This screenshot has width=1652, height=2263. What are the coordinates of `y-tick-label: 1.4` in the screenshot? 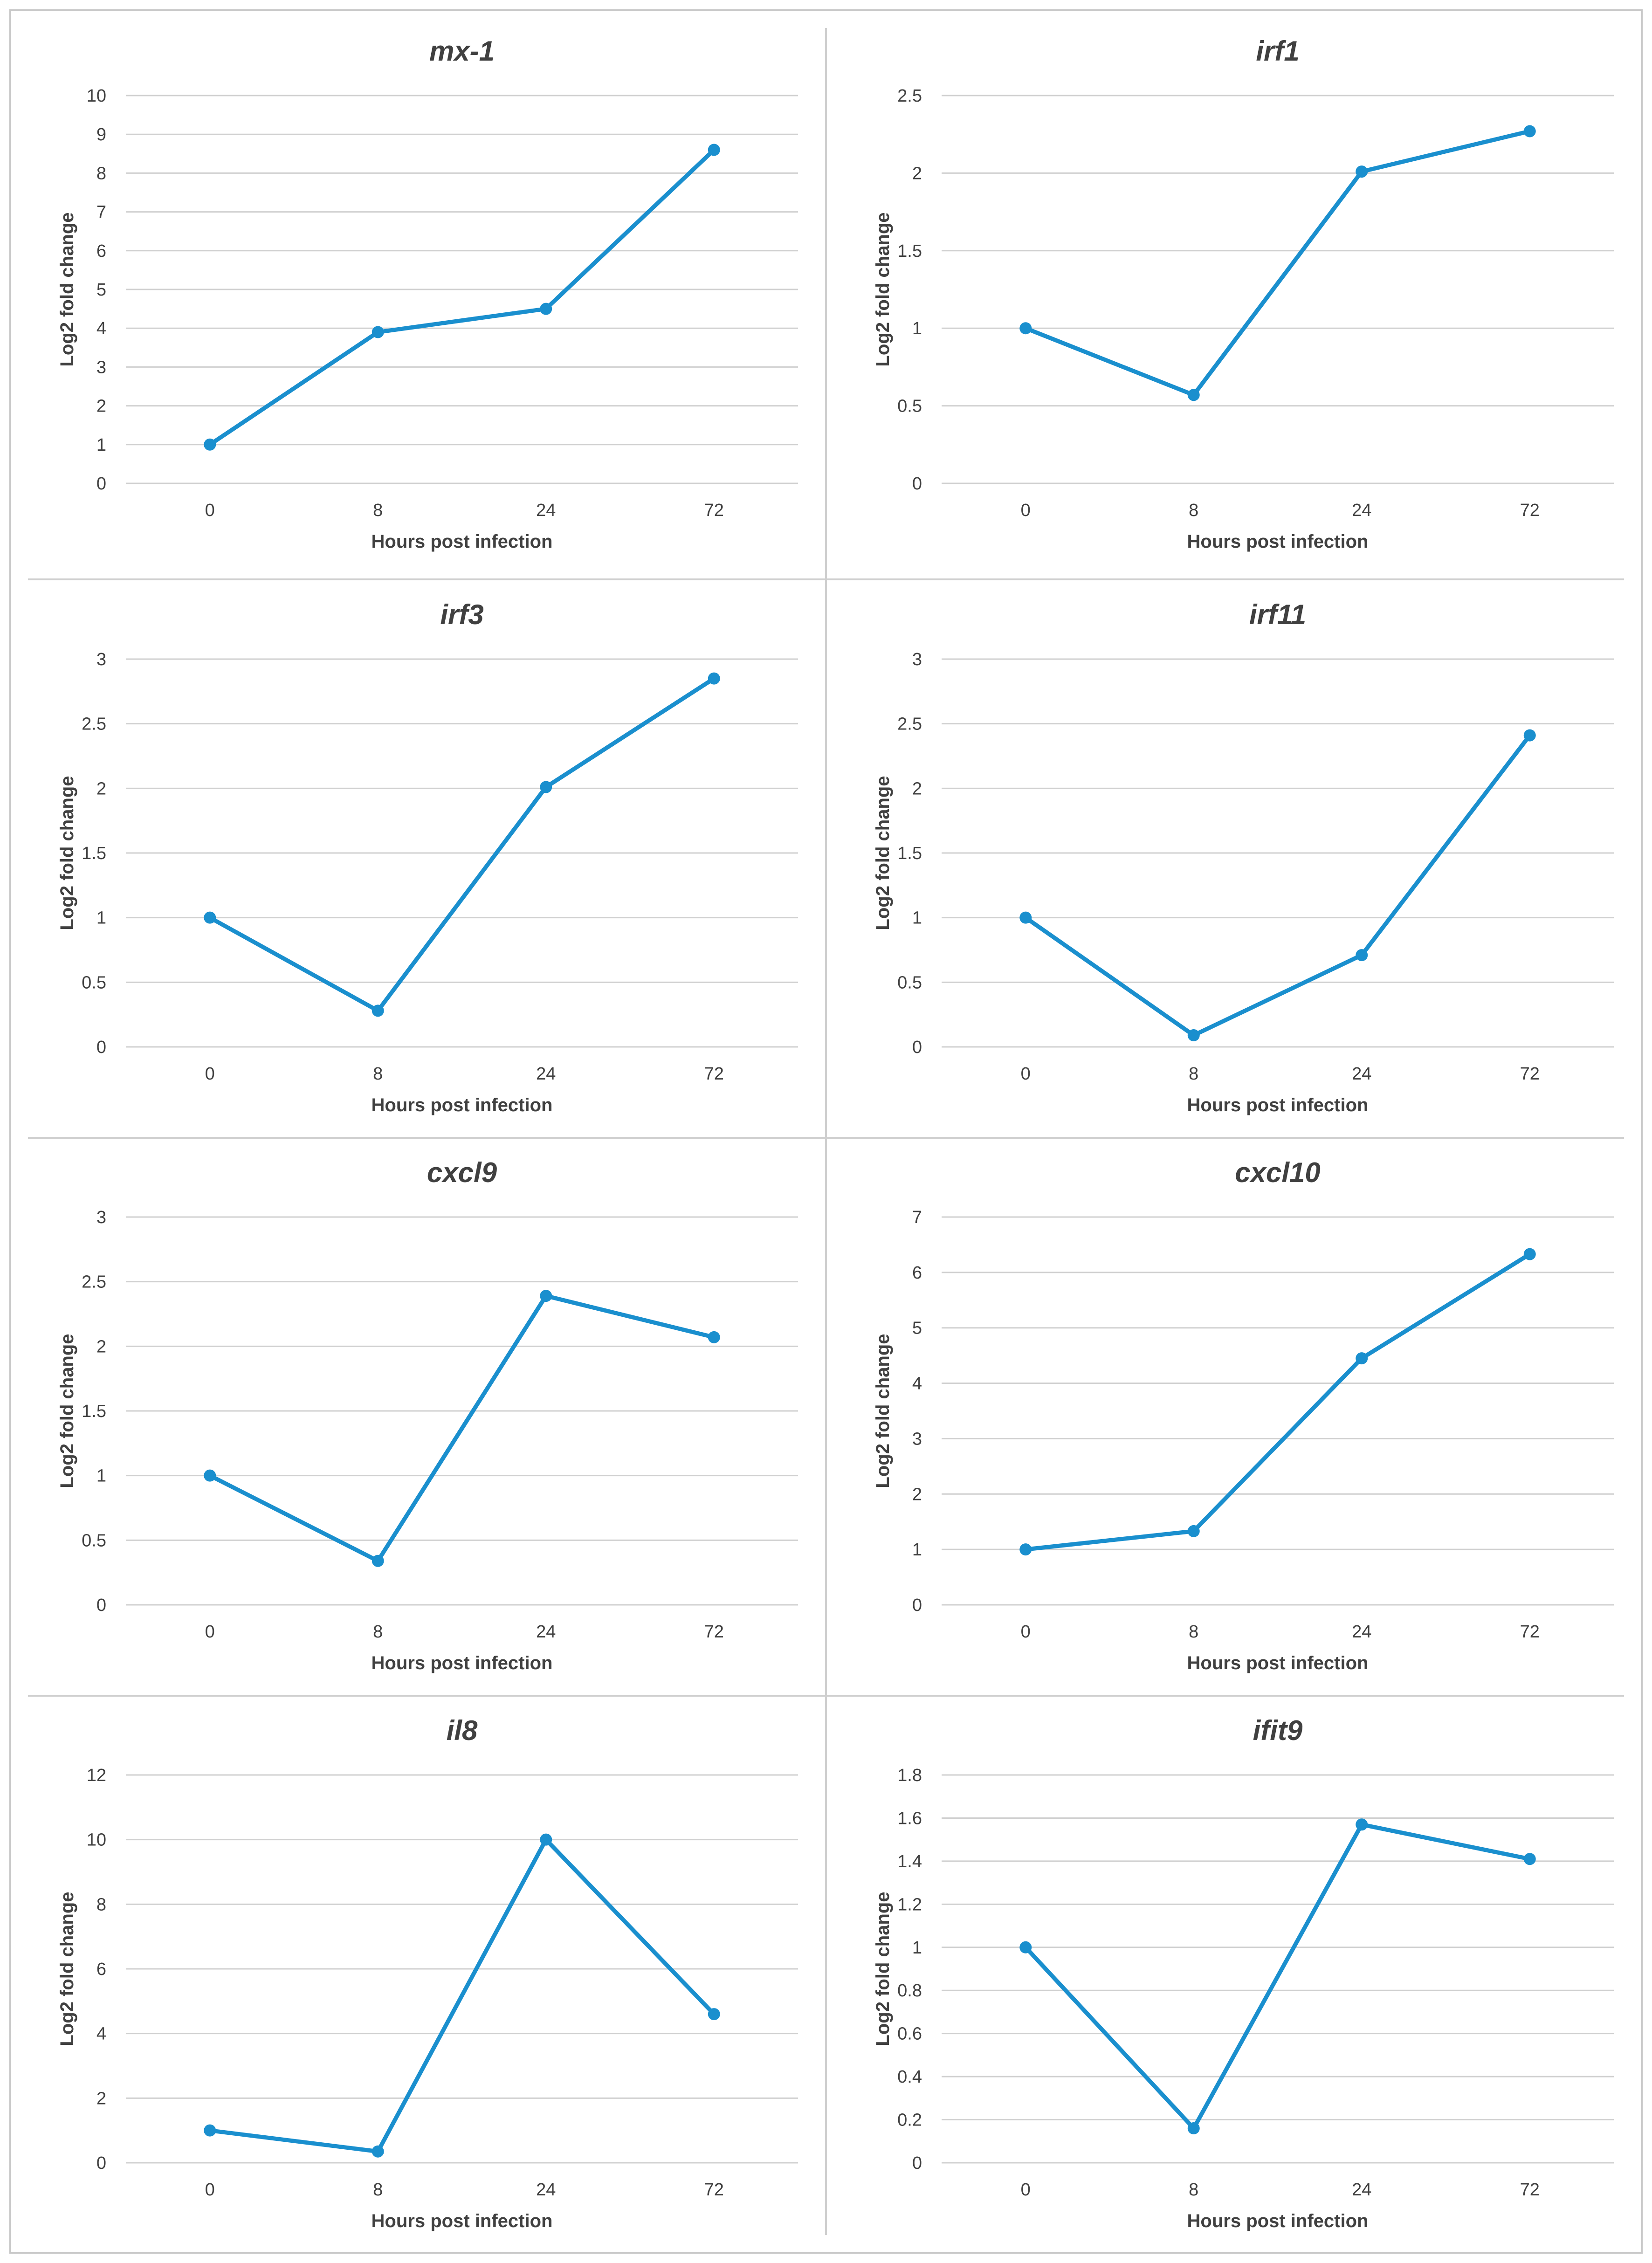 It's located at (909, 1861).